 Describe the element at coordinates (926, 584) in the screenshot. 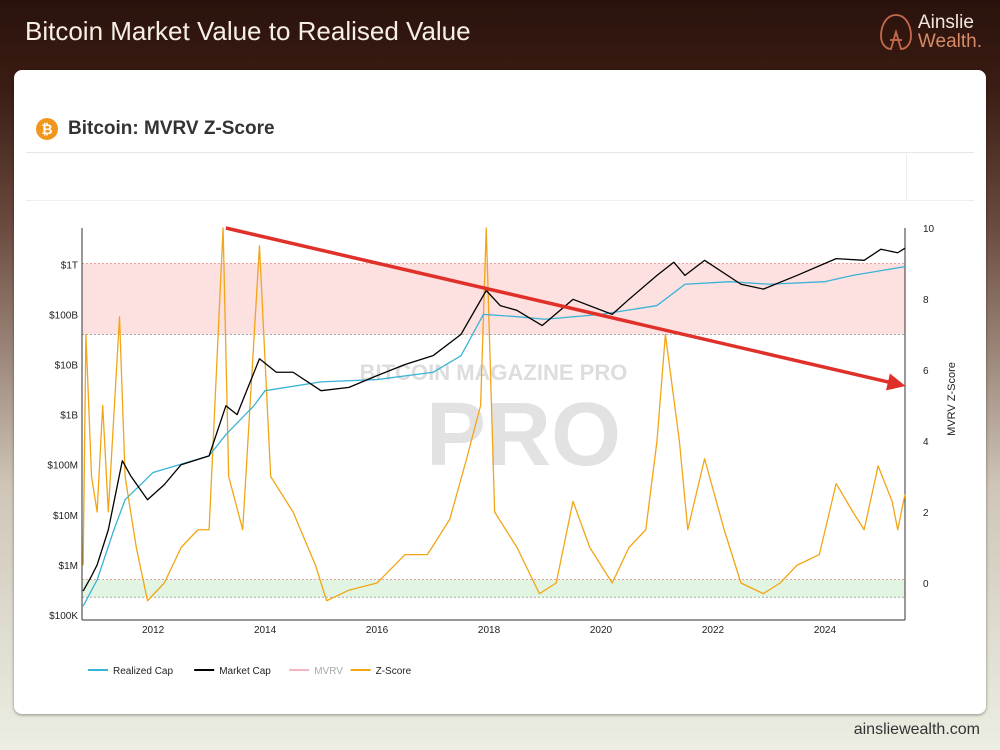

I see `y-right-tick: 0` at that location.